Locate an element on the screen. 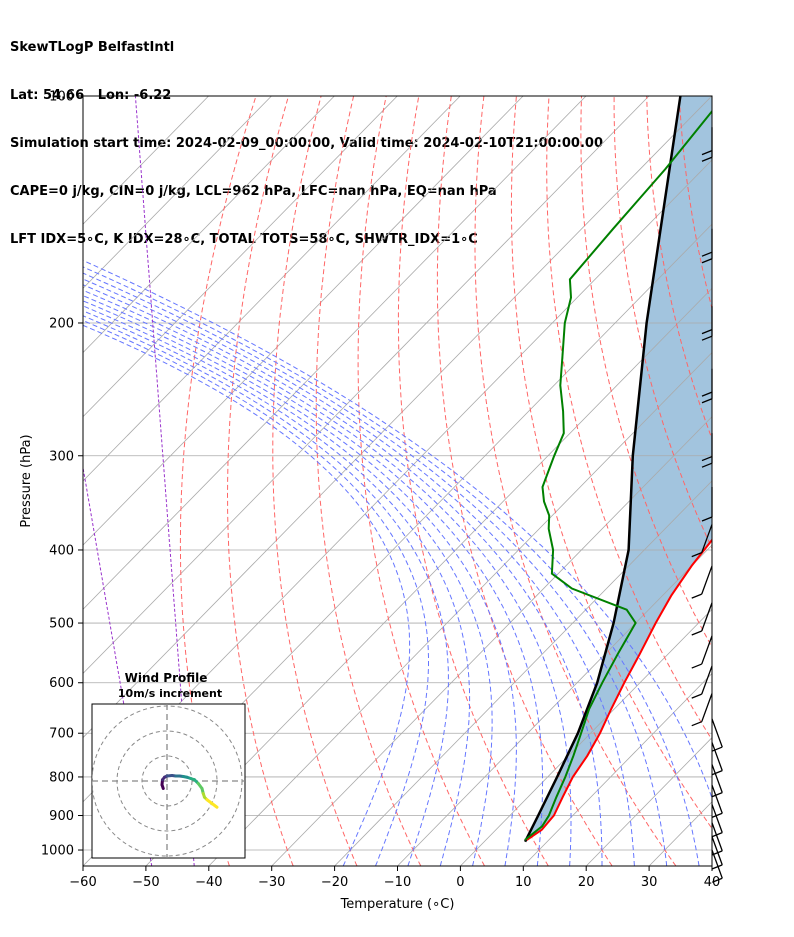 This screenshot has width=794, height=937. wind-barbs is located at coordinates (707, 505).